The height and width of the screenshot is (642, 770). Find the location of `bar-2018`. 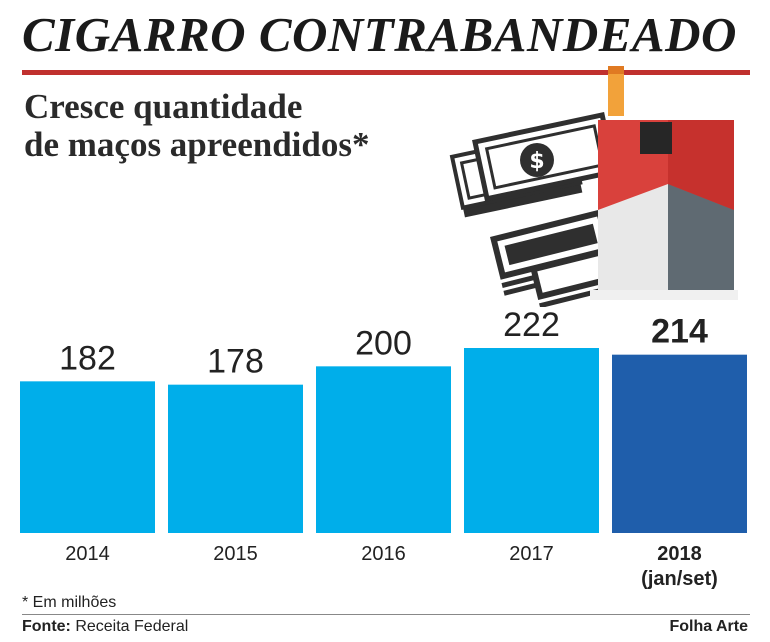

bar-2018 is located at coordinates (679, 443).